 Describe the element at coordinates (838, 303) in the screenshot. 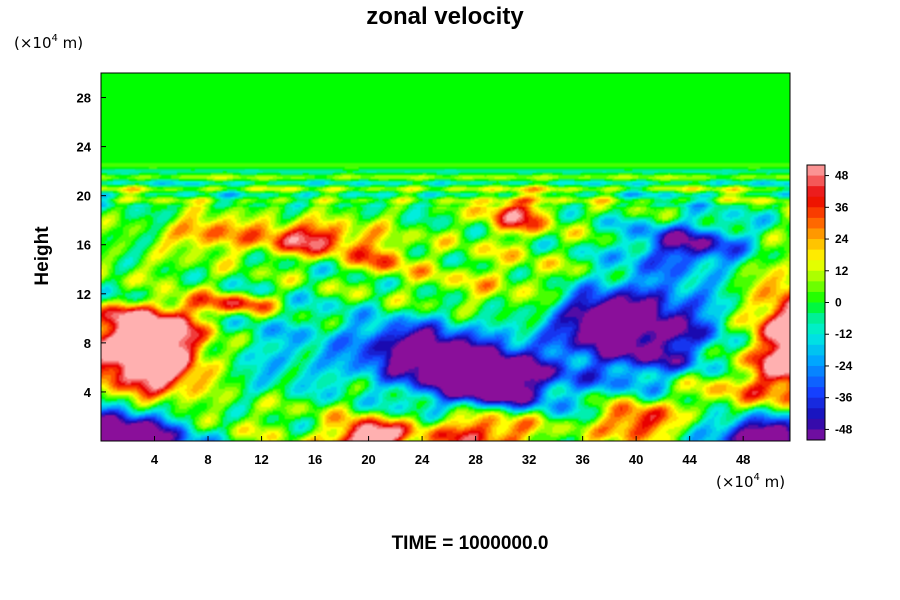

I see `colorbar-tick-label: 0` at that location.